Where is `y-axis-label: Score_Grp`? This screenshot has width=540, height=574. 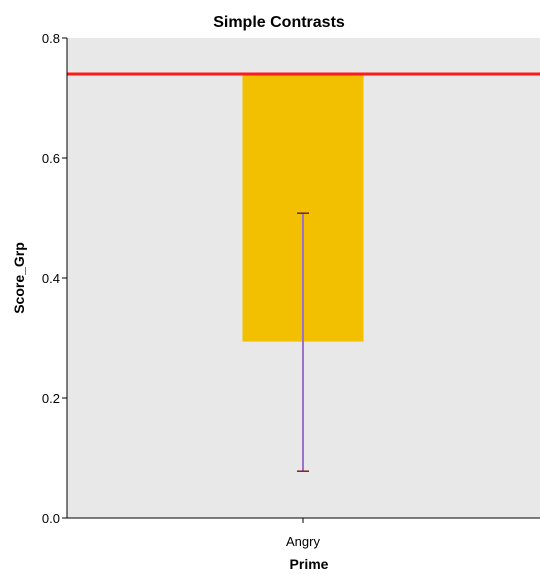 y-axis-label: Score_Grp is located at coordinates (19, 278).